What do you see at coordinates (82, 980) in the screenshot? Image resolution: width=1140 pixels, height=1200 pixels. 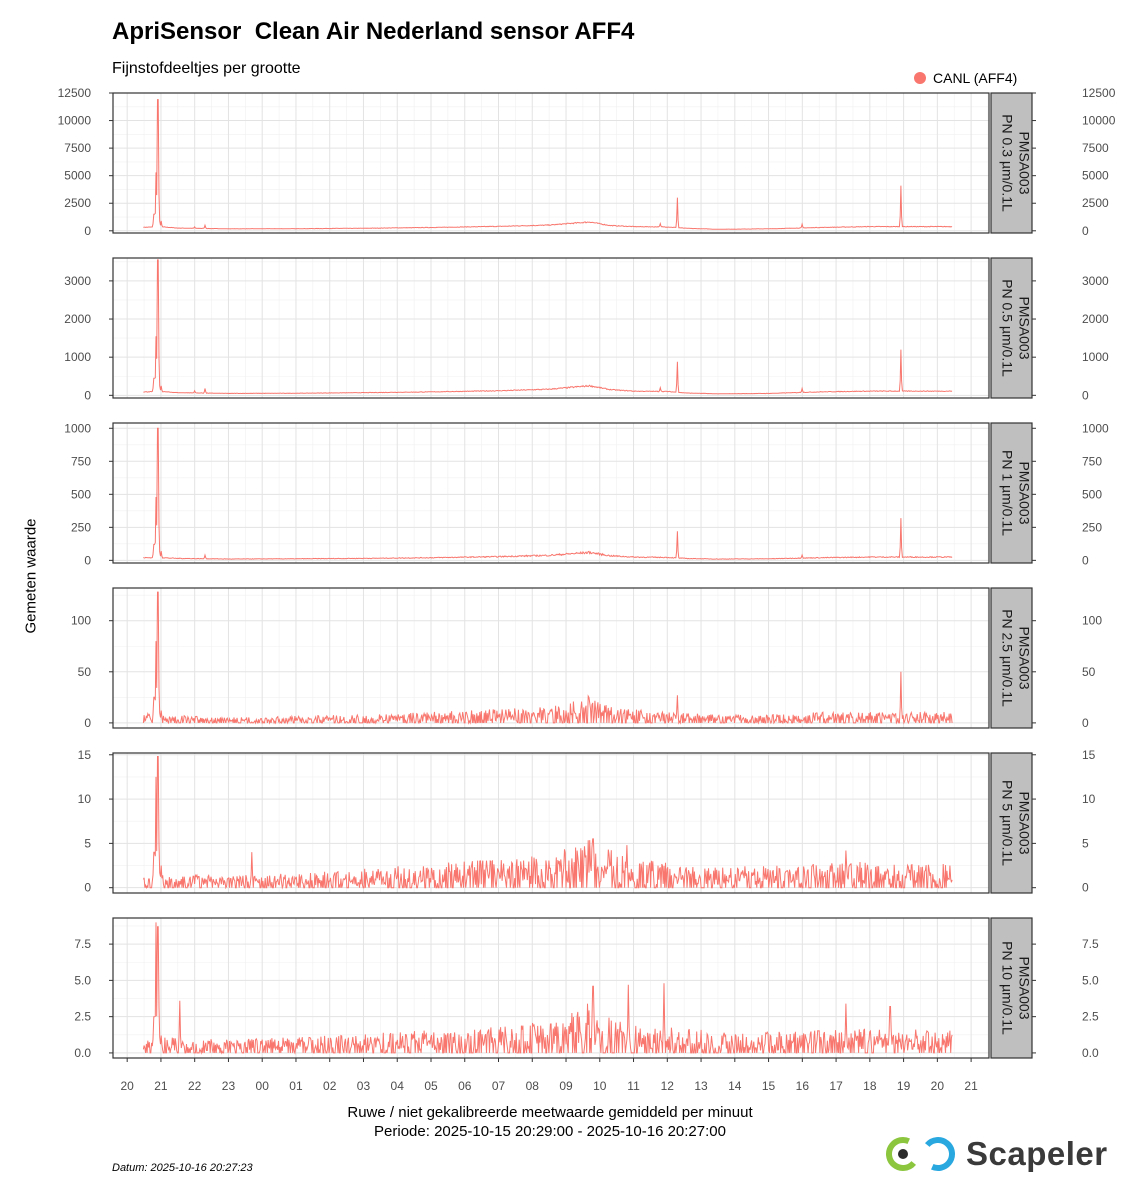 I see `y-tick-label: 5.0` at bounding box center [82, 980].